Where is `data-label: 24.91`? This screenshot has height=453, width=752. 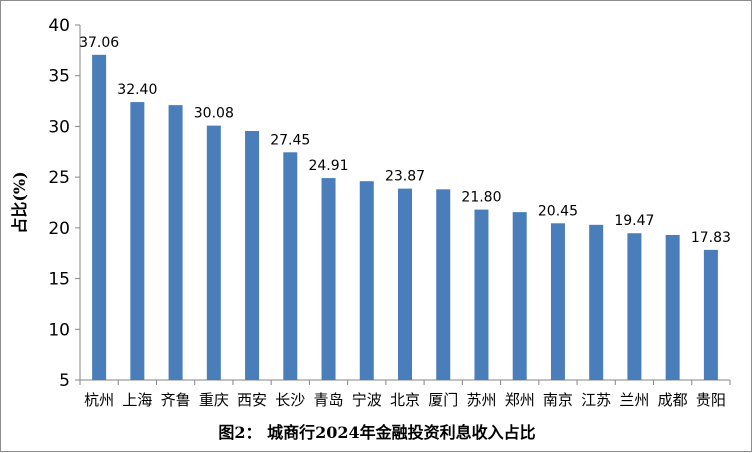 data-label: 24.91 is located at coordinates (328, 166).